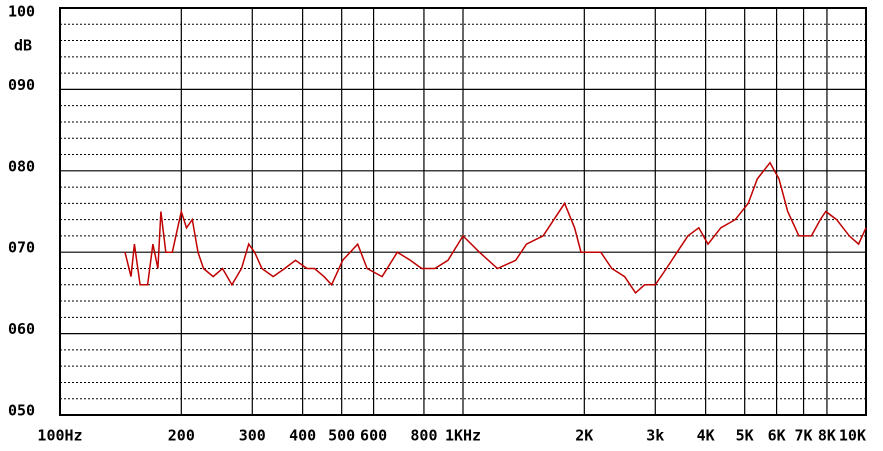 Image resolution: width=883 pixels, height=451 pixels. What do you see at coordinates (827, 436) in the screenshot?
I see `x-tick-label: 8K` at bounding box center [827, 436].